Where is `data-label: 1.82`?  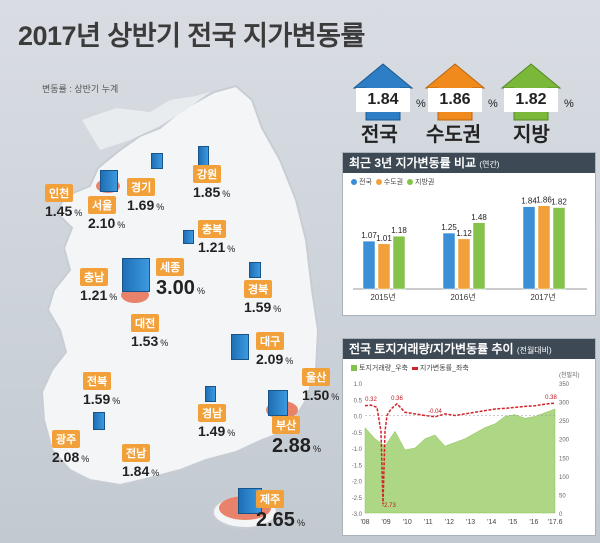
data-label: 1.82 is located at coordinates (559, 202).